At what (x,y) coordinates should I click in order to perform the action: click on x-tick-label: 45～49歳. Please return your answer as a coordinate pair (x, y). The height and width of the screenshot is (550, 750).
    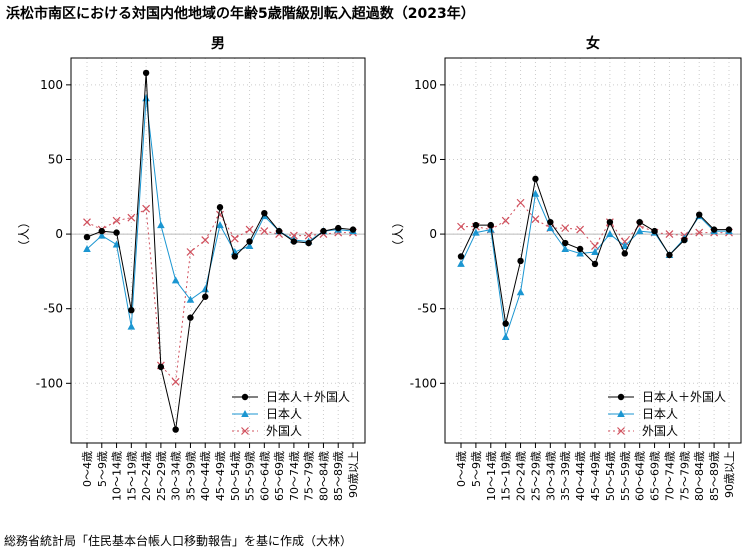
    Looking at the image, I should click on (220, 476).